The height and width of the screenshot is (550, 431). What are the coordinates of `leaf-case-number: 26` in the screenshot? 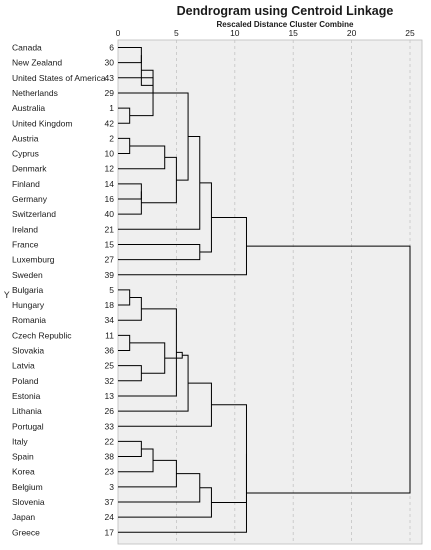 It's located at (110, 411).